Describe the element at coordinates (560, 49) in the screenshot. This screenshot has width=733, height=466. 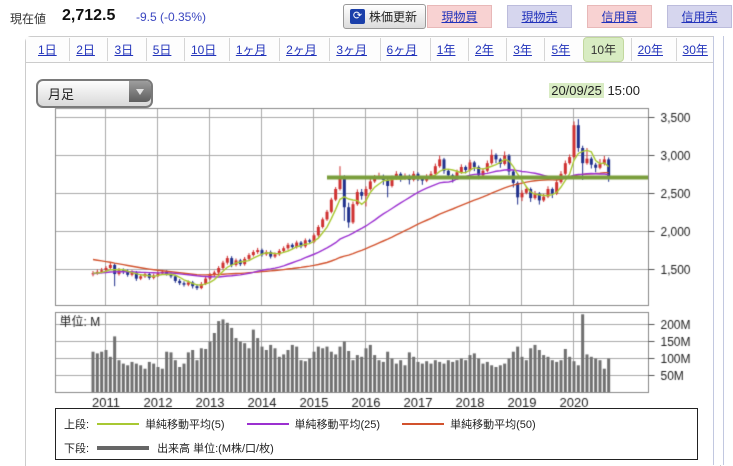
I see `tab-5year: 5年` at that location.